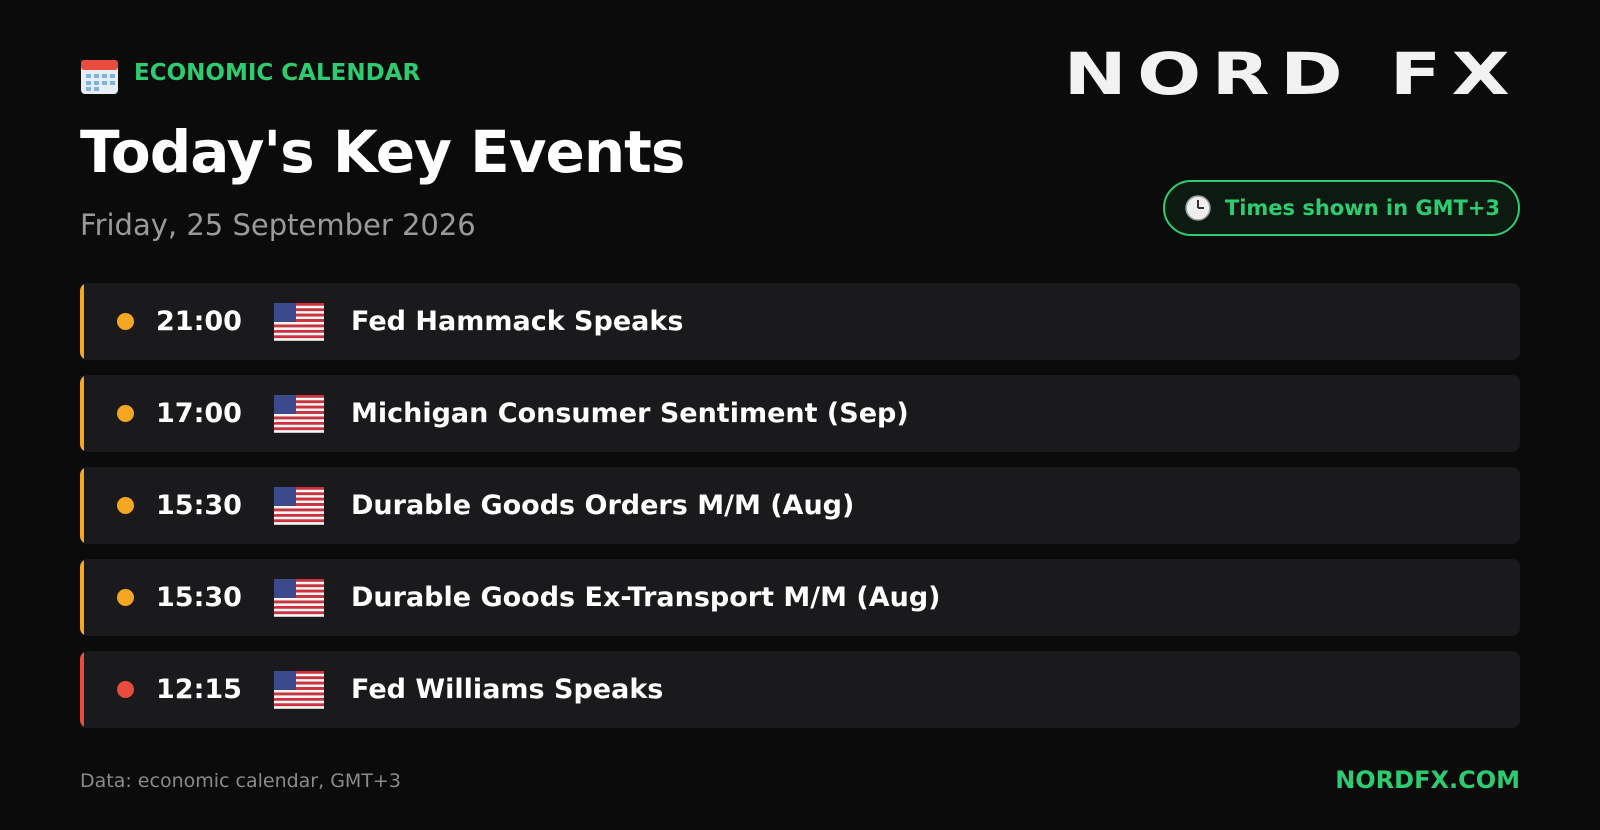  I want to click on event-row: 21:00 Fed Hammack Speaks, so click(800, 321).